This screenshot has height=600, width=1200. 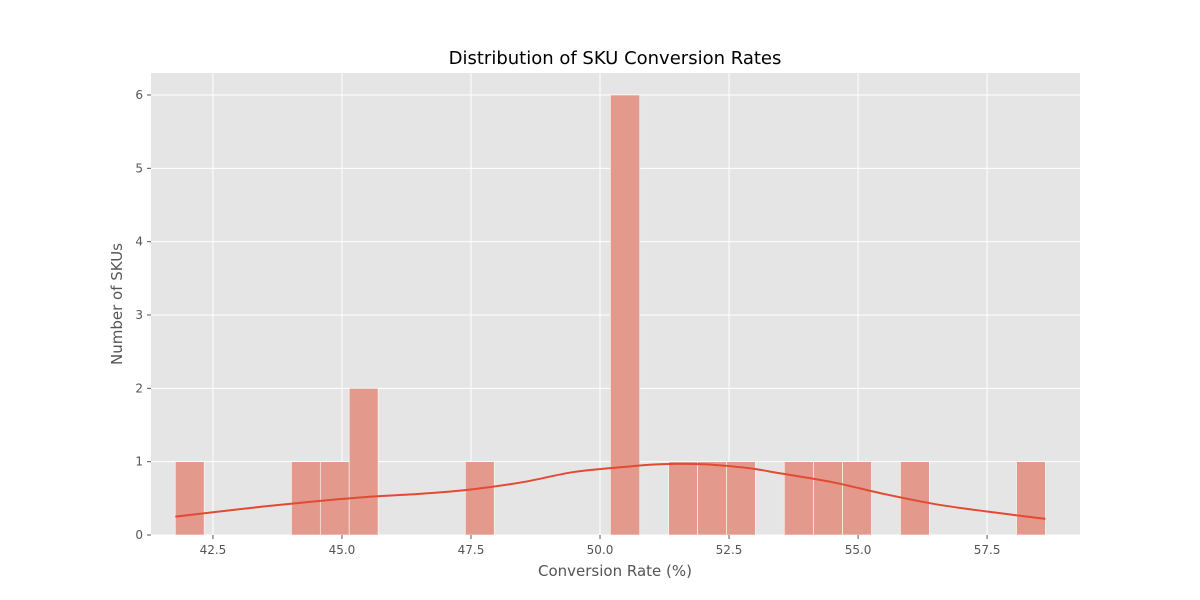 What do you see at coordinates (342, 550) in the screenshot?
I see `x-tick-label: 45.0` at bounding box center [342, 550].